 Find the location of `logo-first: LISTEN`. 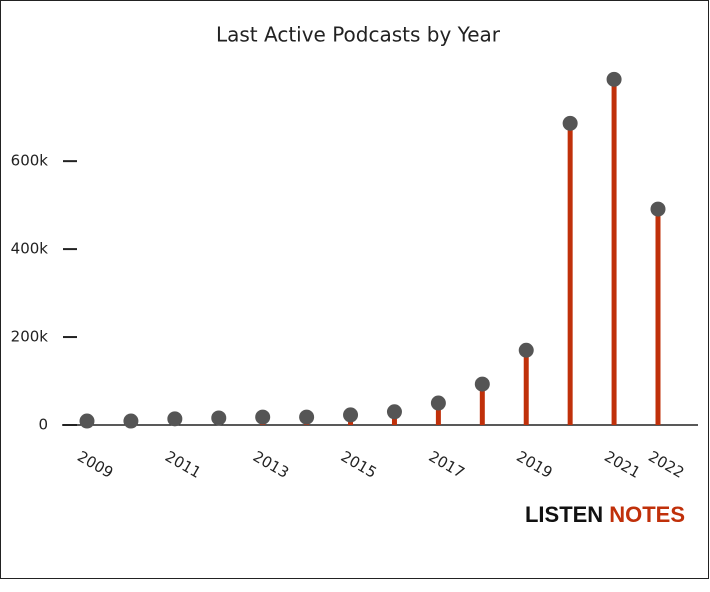

logo-first: LISTEN is located at coordinates (564, 514).